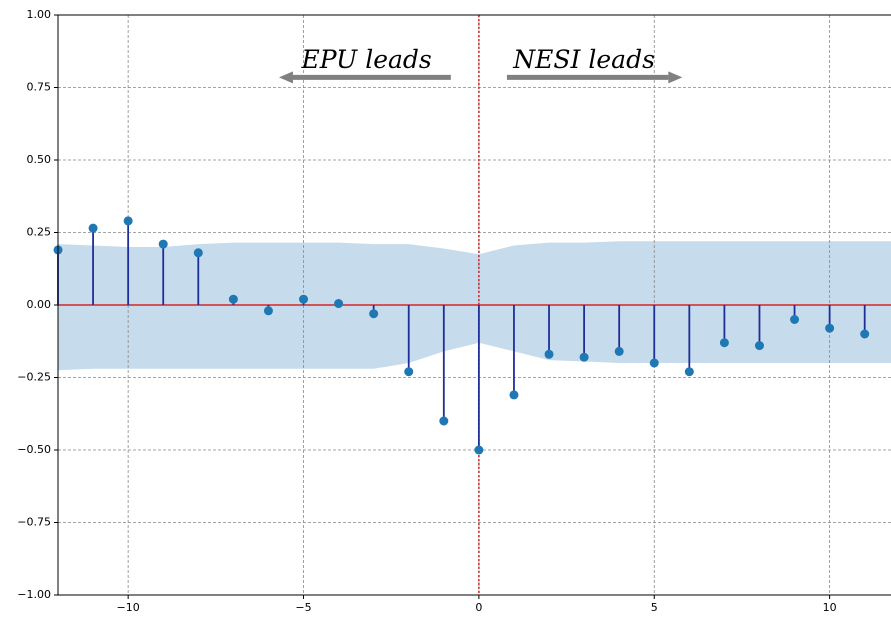  I want to click on y-tick-label: −0.75, so click(34, 522).